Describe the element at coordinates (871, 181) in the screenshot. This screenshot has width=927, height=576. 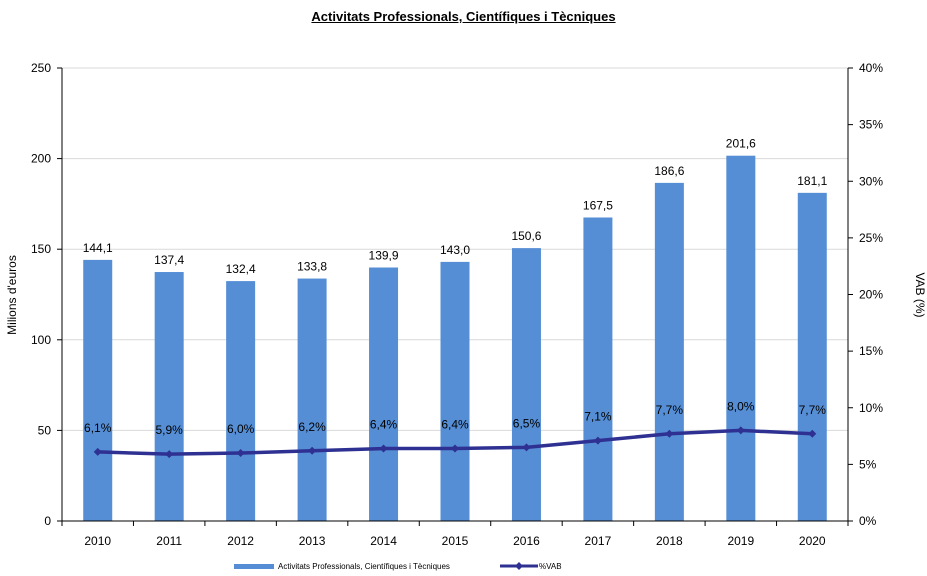
I see `y2-tick-label: 30%` at that location.